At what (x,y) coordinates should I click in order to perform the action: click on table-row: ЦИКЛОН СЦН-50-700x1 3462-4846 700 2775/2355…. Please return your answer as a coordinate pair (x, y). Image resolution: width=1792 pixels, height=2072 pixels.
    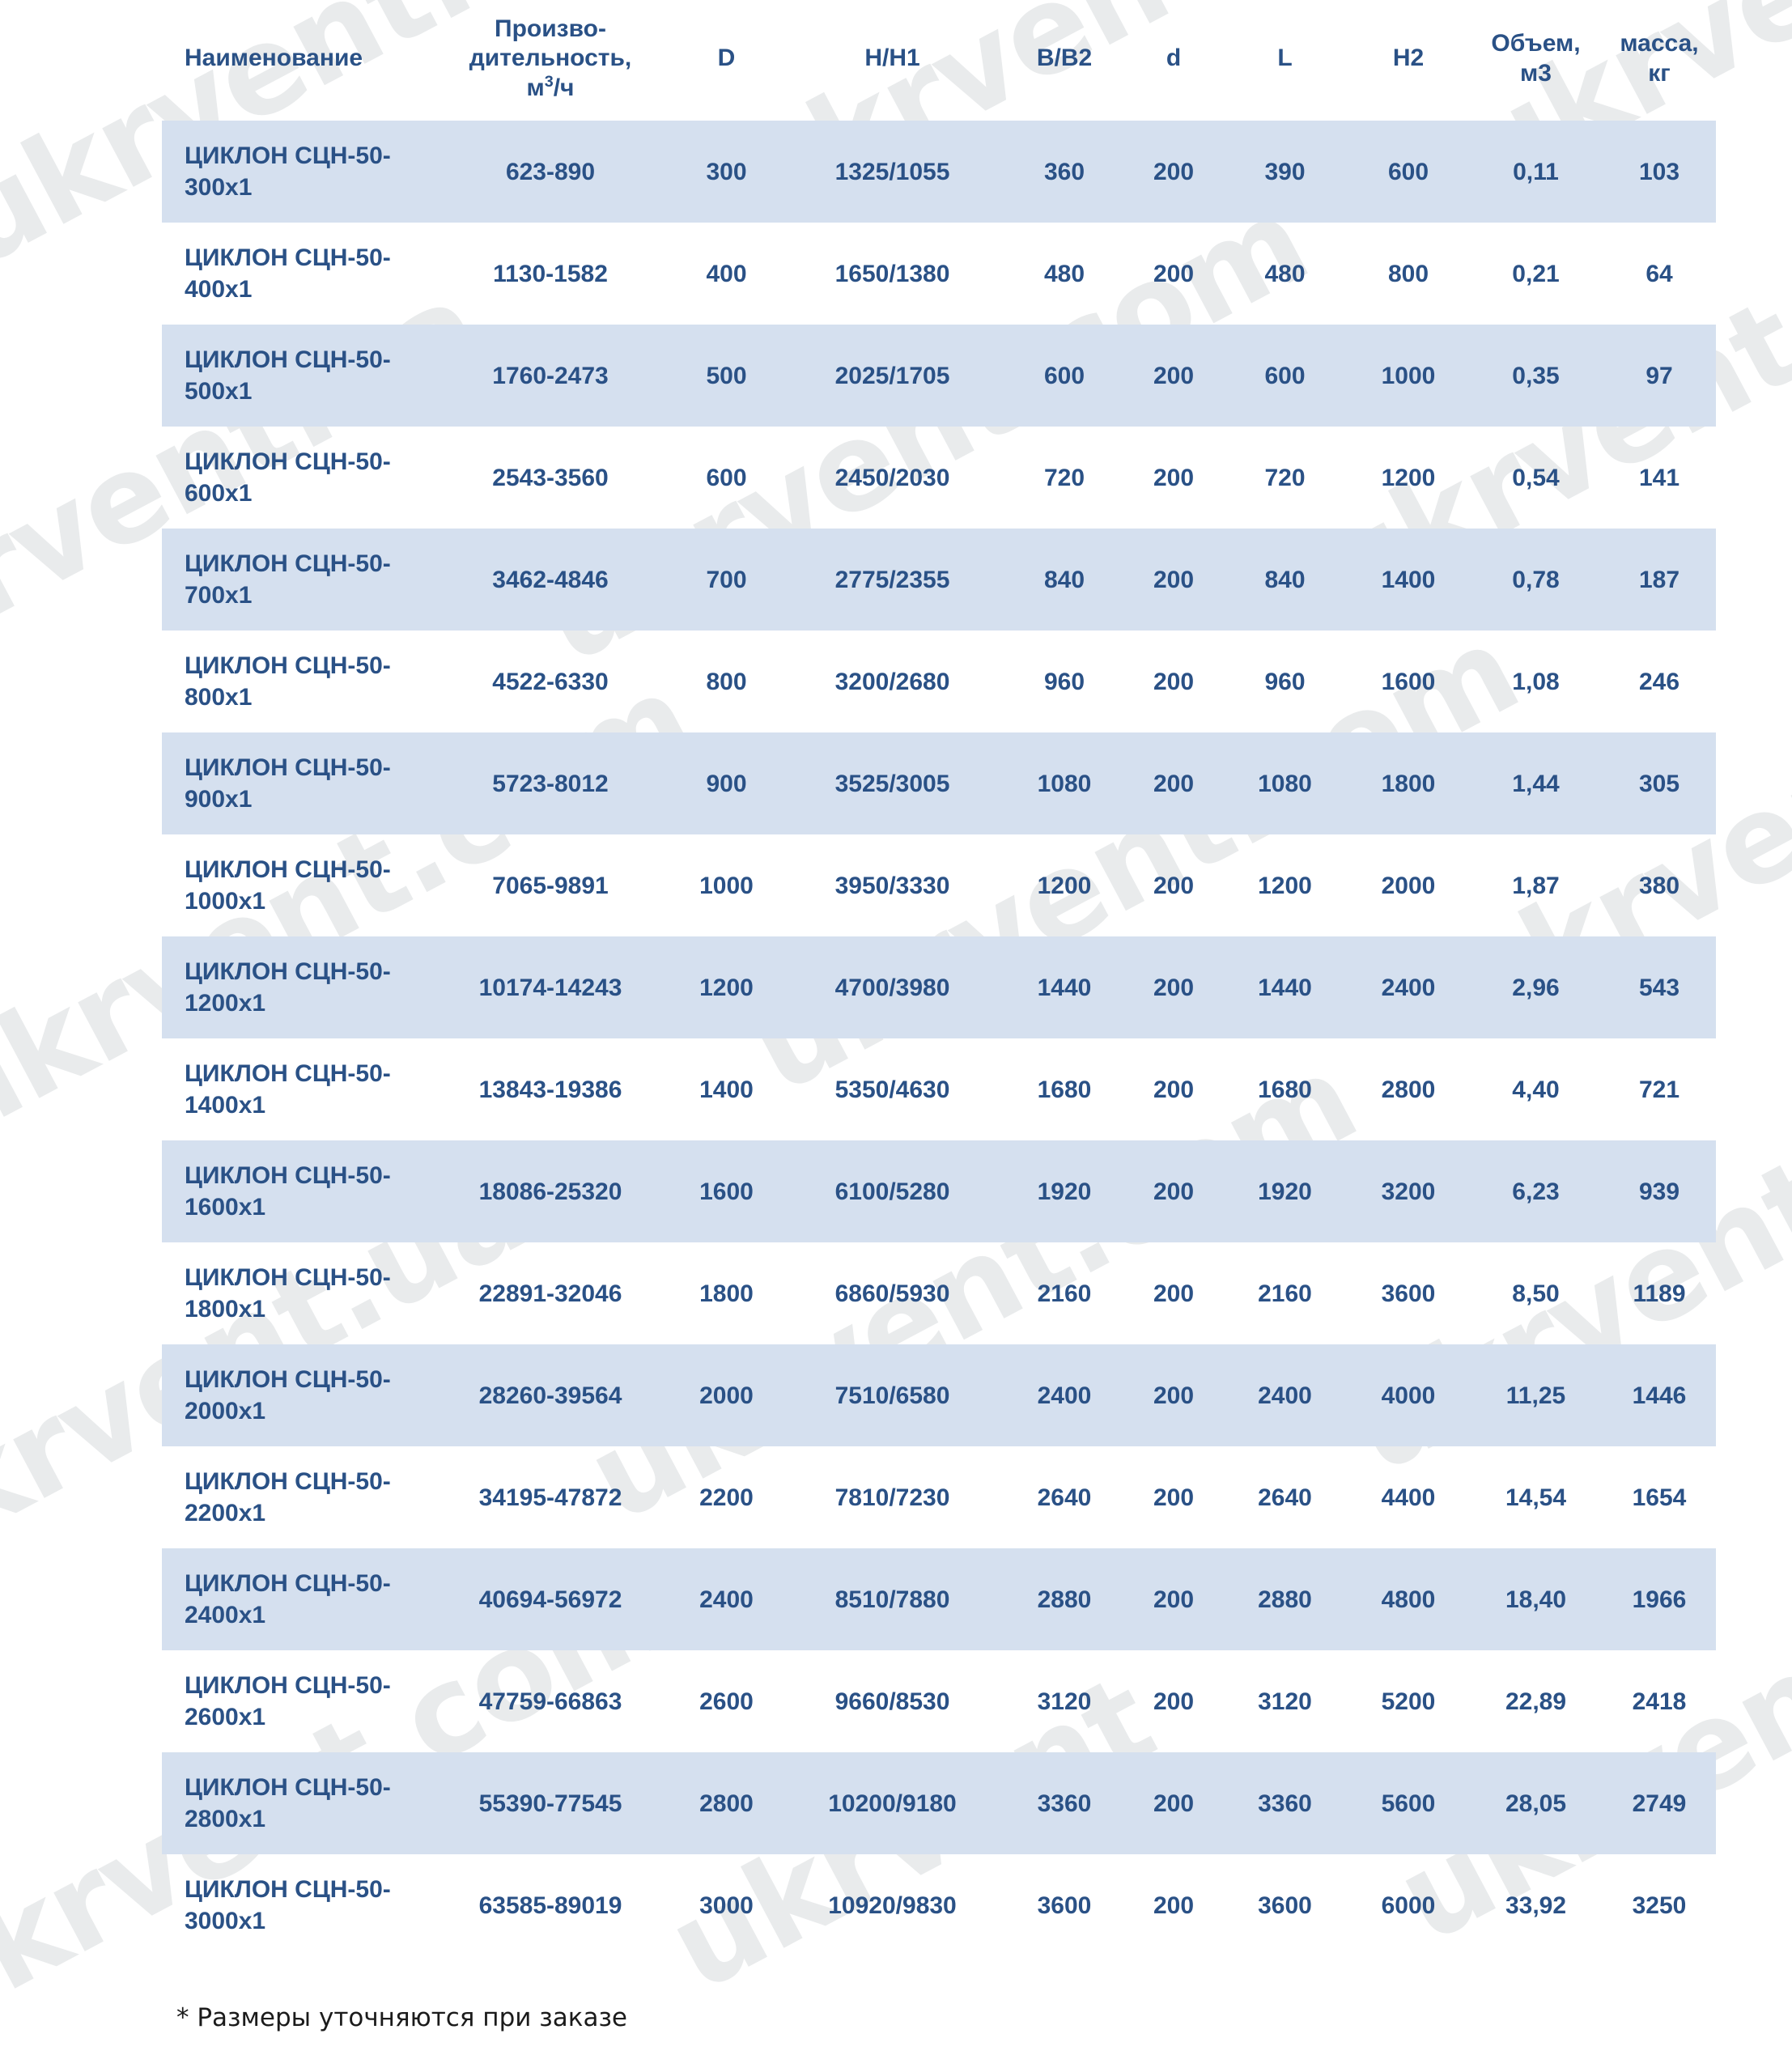
    Looking at the image, I should click on (939, 580).